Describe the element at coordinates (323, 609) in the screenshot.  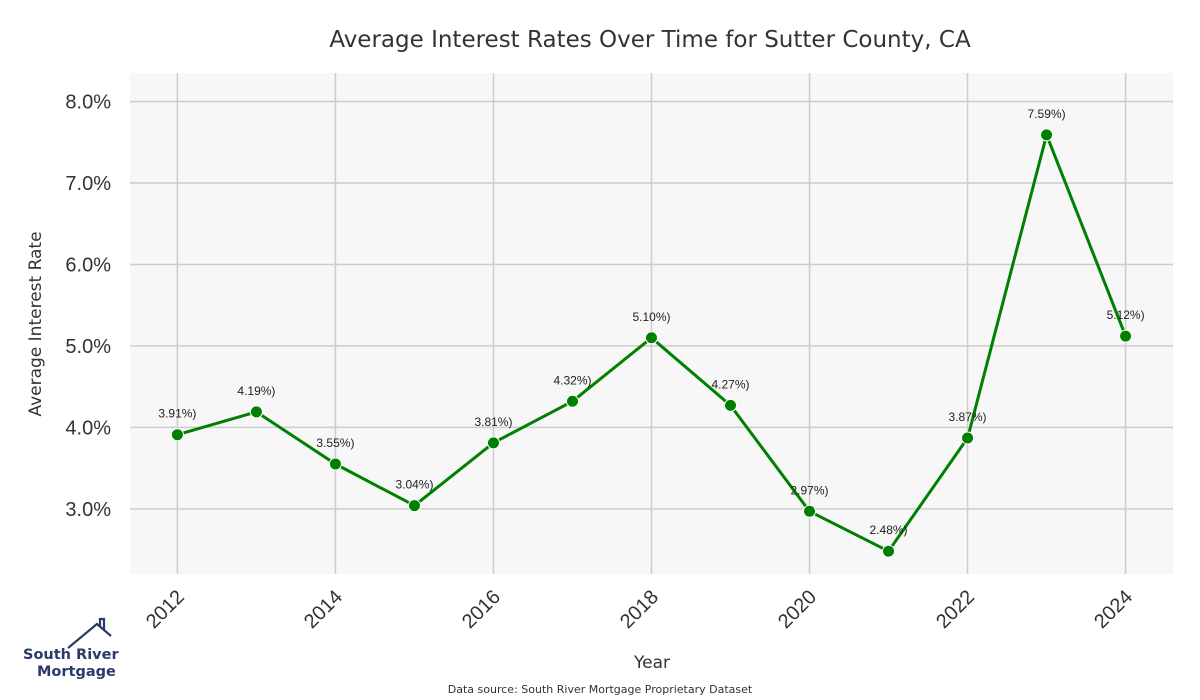
I see `x-tick-label: 2014` at that location.